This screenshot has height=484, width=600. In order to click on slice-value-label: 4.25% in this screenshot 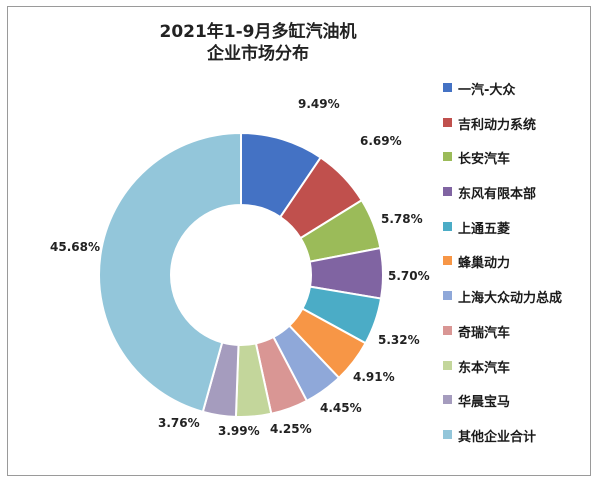, I will do `click(291, 429)`.